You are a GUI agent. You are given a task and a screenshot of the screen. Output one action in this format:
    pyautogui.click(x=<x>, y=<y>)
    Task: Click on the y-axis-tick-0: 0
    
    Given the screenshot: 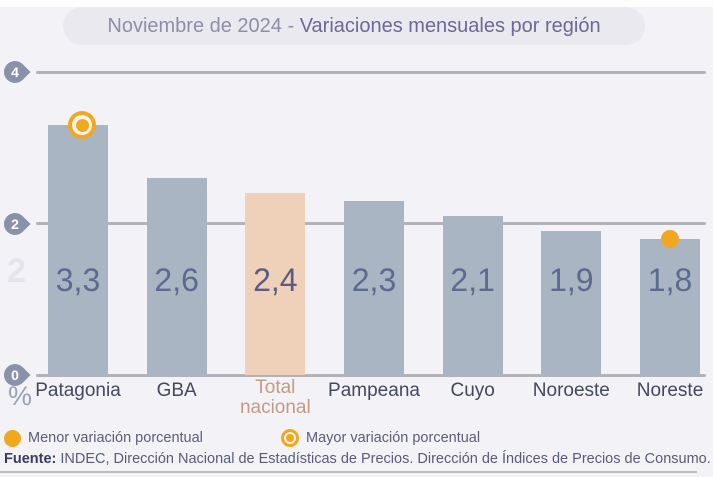 What is the action you would take?
    pyautogui.click(x=15, y=375)
    